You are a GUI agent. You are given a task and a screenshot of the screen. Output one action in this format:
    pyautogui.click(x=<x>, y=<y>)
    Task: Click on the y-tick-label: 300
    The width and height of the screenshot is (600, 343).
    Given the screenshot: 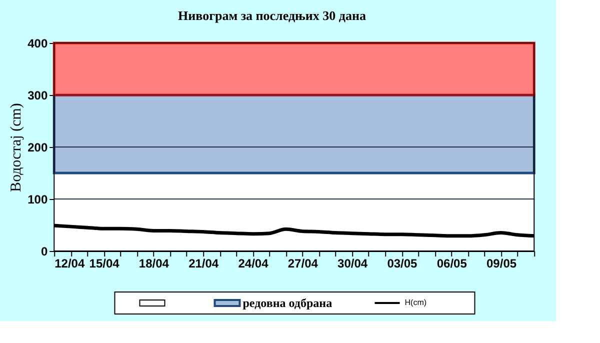 What is the action you would take?
    pyautogui.click(x=38, y=95)
    